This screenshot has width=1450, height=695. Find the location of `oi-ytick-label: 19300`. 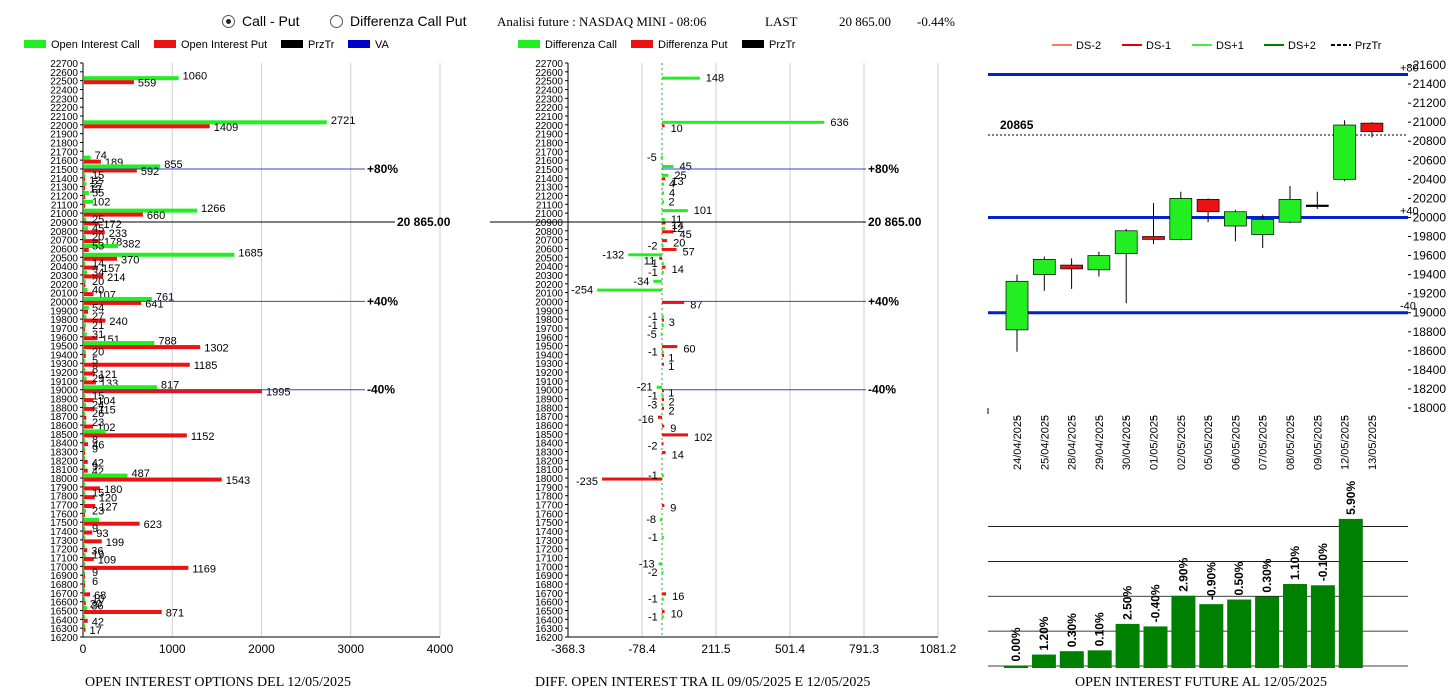

oi-ytick-label: 19300 is located at coordinates (64, 364).